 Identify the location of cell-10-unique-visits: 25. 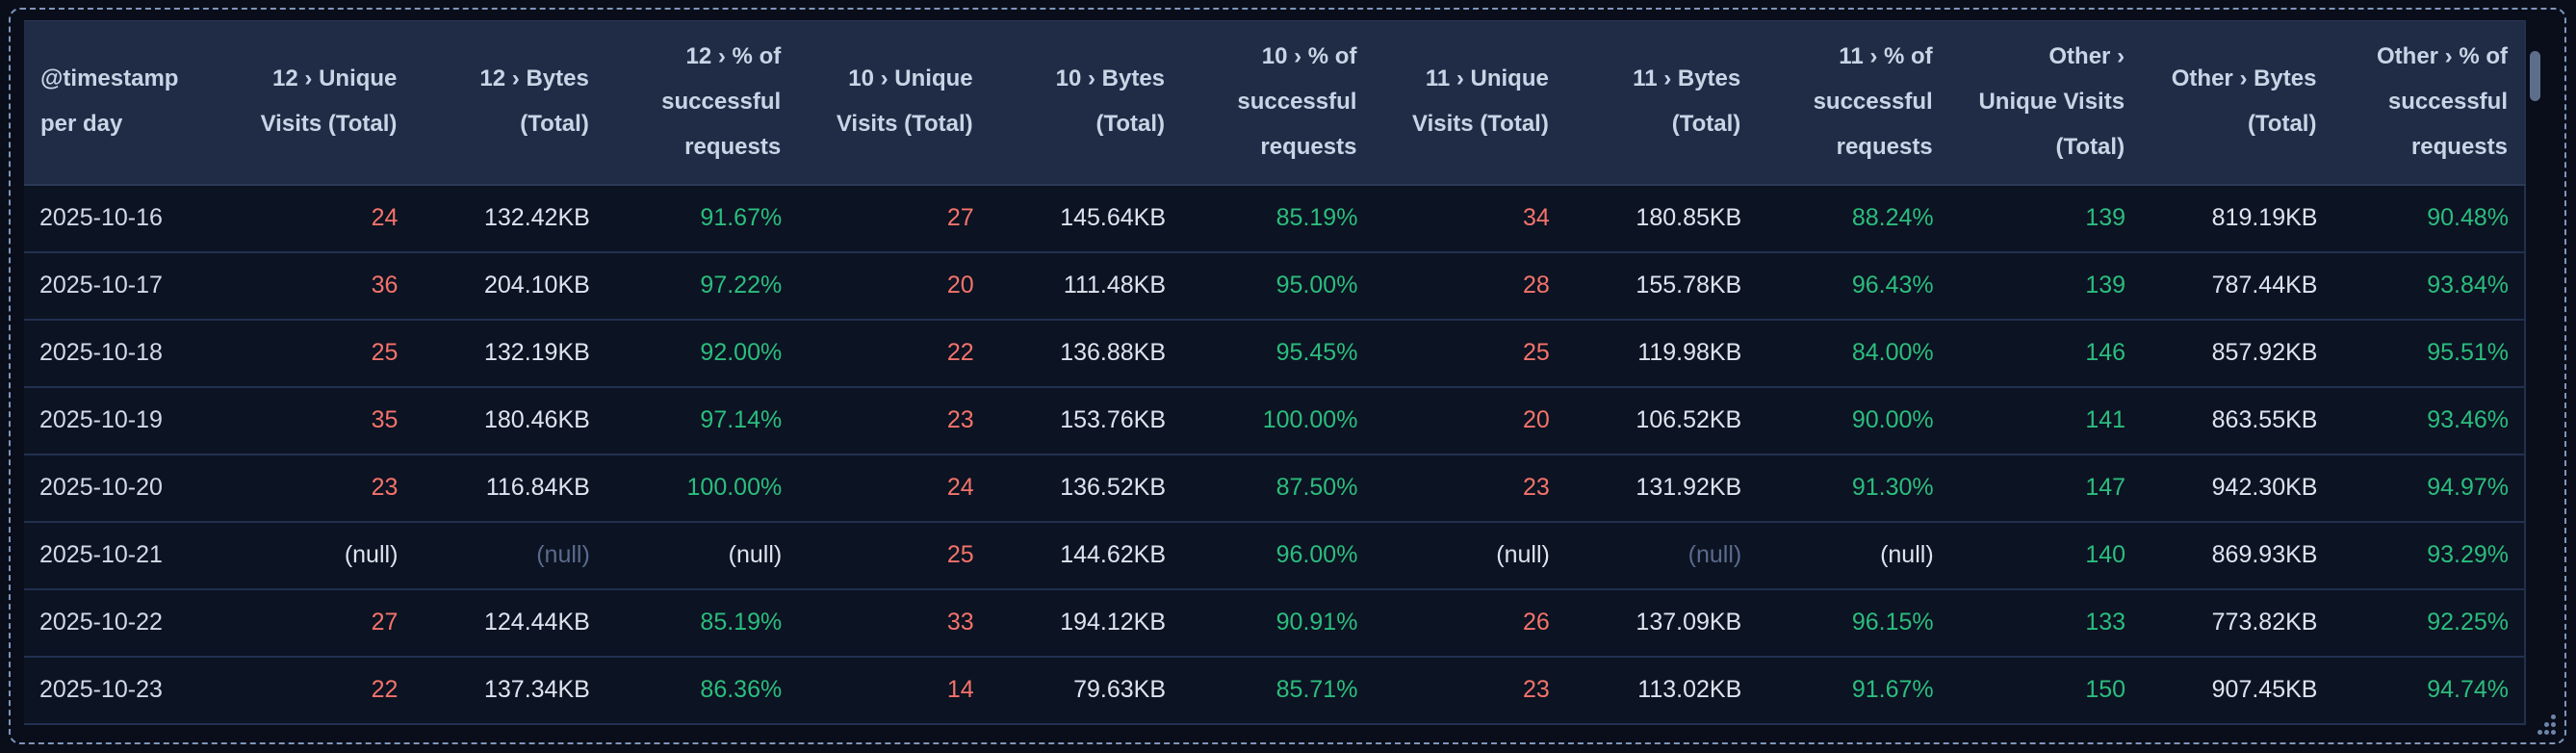
(893, 555).